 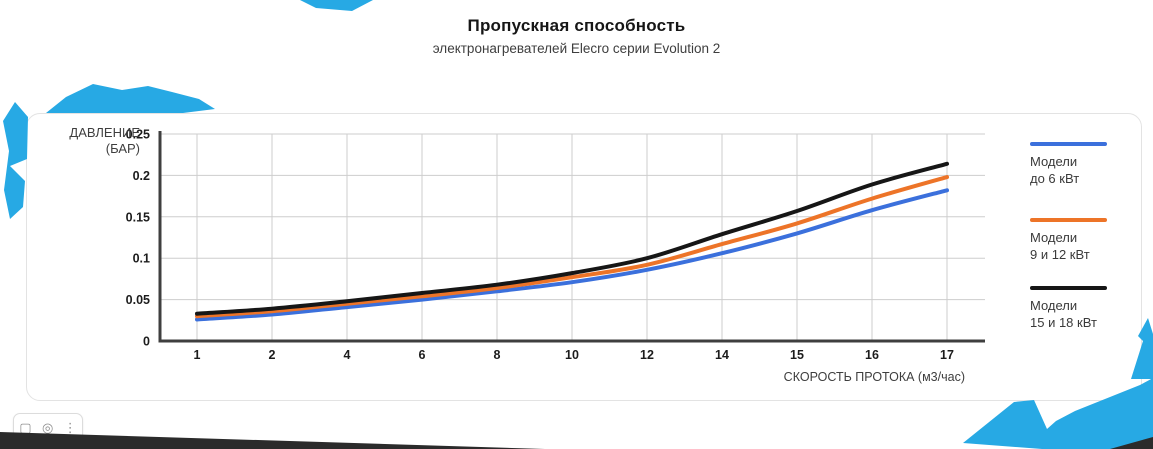 I want to click on chart-title: Пропускная способность, so click(x=576, y=25).